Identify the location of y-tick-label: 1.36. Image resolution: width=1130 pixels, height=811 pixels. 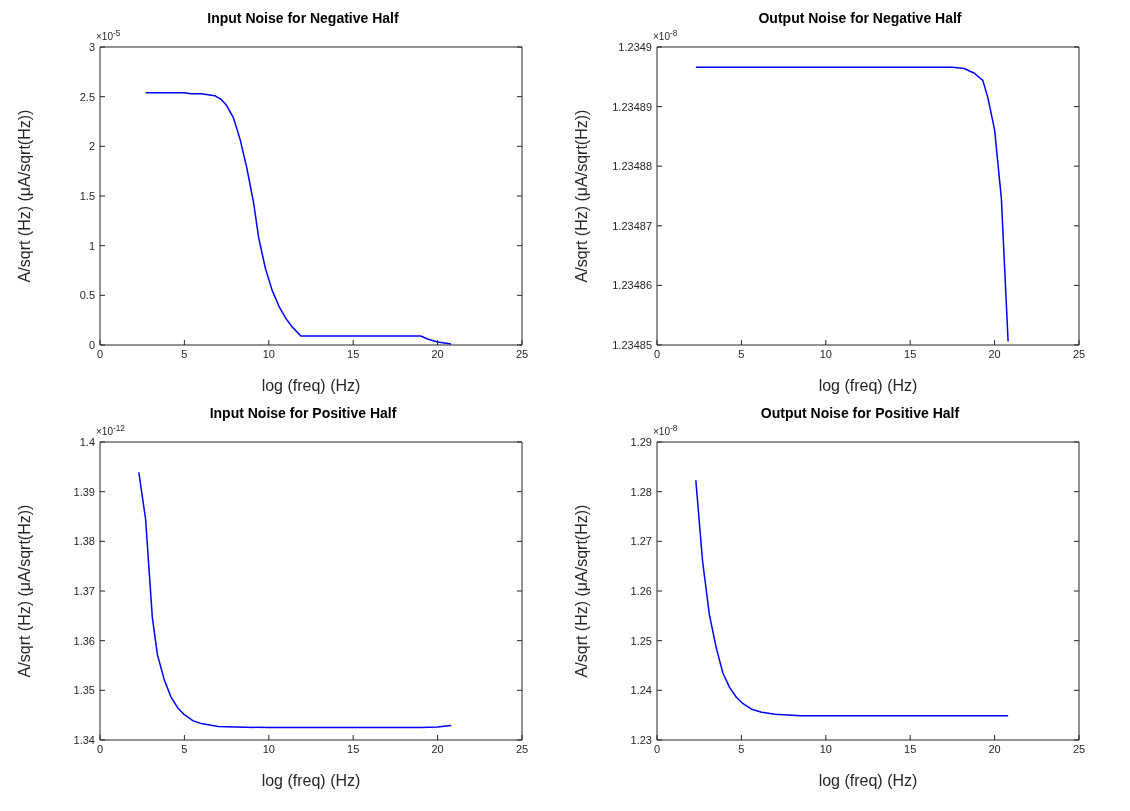
(84, 640).